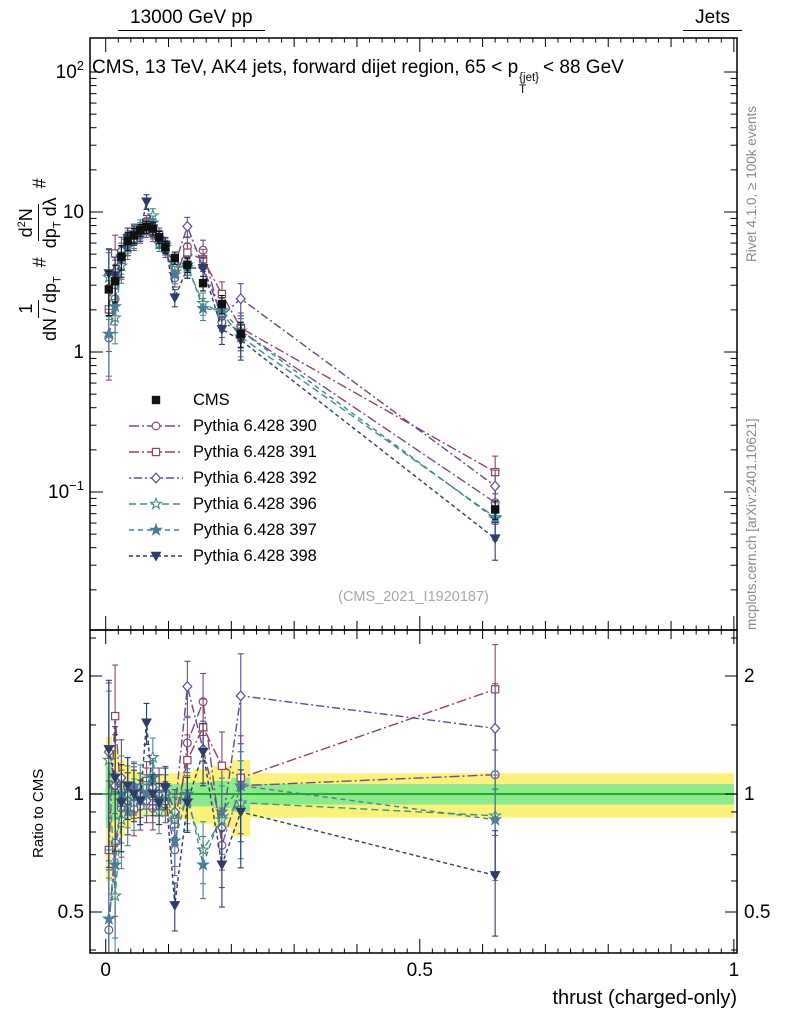 Image resolution: width=786 pixels, height=1024 pixels. What do you see at coordinates (71, 912) in the screenshot?
I see `ratio-y-tick-label: 0.5` at bounding box center [71, 912].